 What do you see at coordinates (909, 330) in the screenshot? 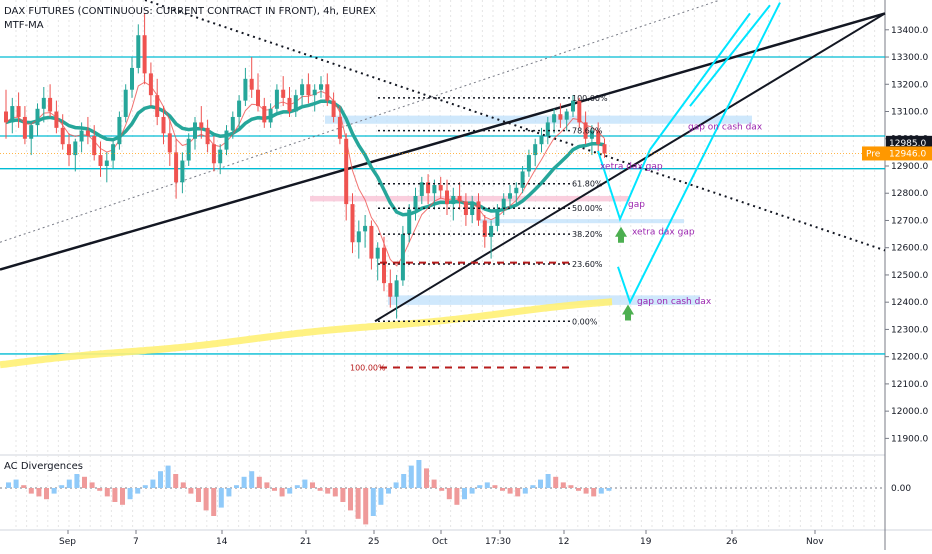
I see `y-tick-label: 12300.0` at bounding box center [909, 330].